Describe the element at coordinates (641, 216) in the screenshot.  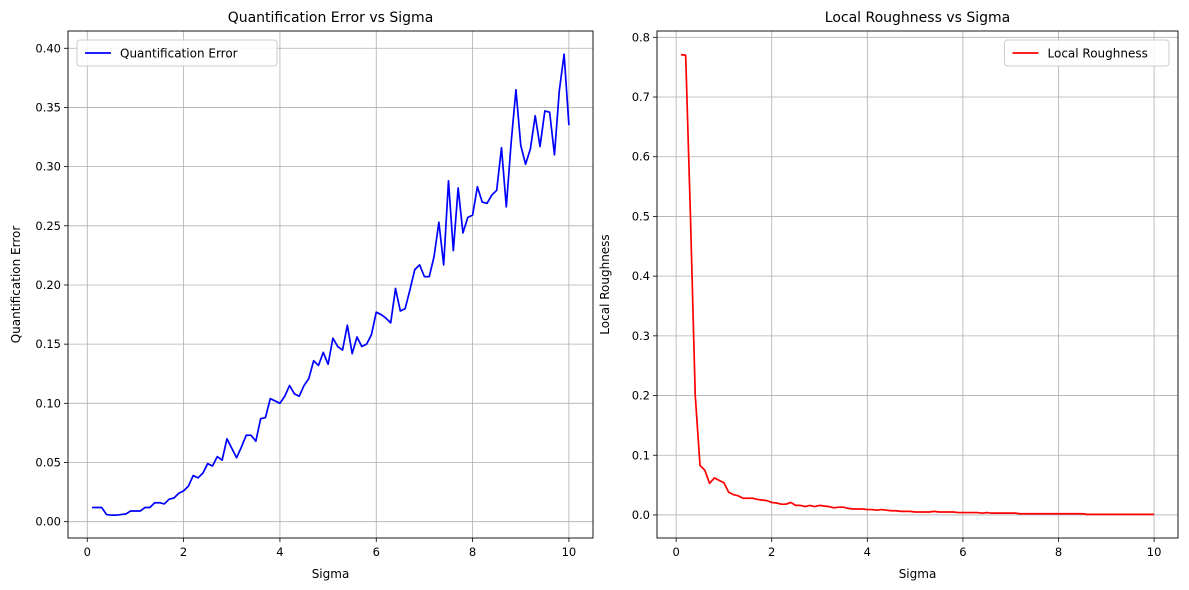
I see `y-tick-label: 0.5` at that location.